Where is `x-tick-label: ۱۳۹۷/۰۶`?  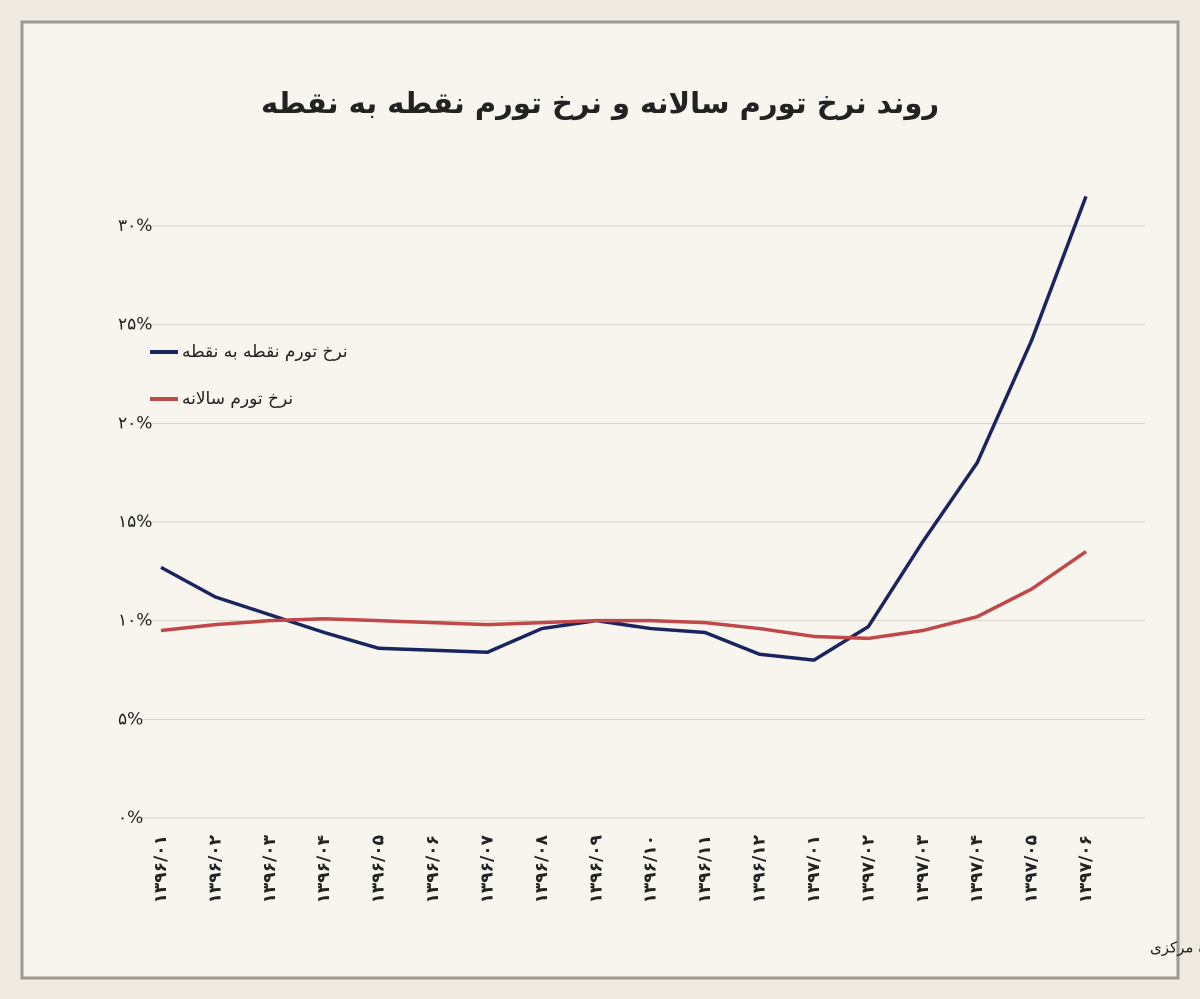 x-tick-label: ۱۳۹۷/۰۶ is located at coordinates (1086, 869).